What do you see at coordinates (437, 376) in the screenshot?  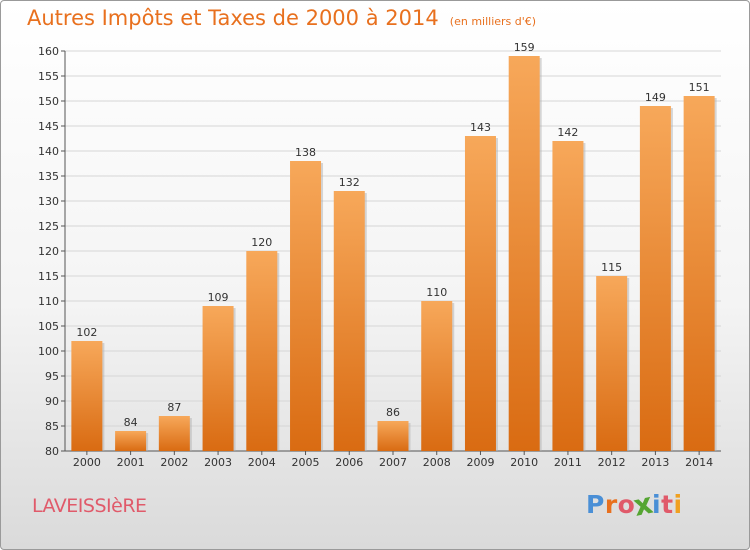 I see `bar-2008` at bounding box center [437, 376].